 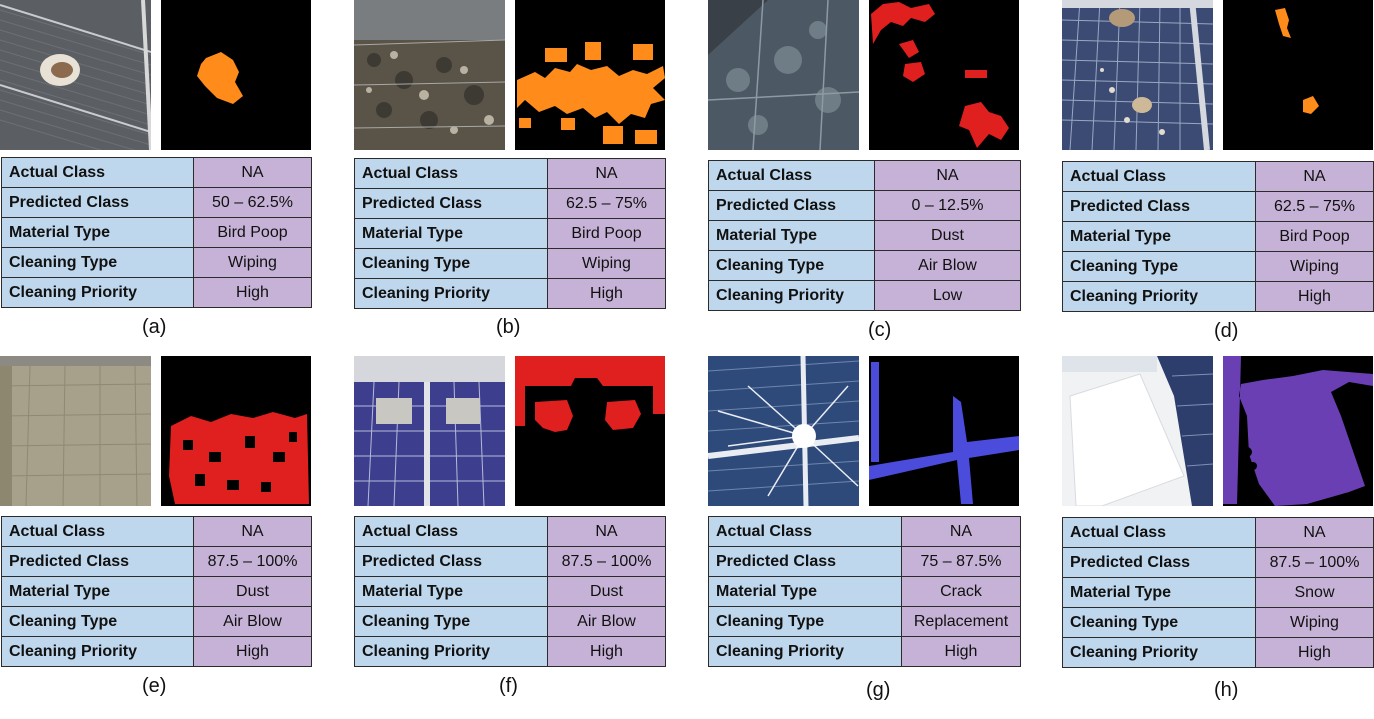 I want to click on table-row: Cleaning Type Air Blow, so click(x=156, y=621).